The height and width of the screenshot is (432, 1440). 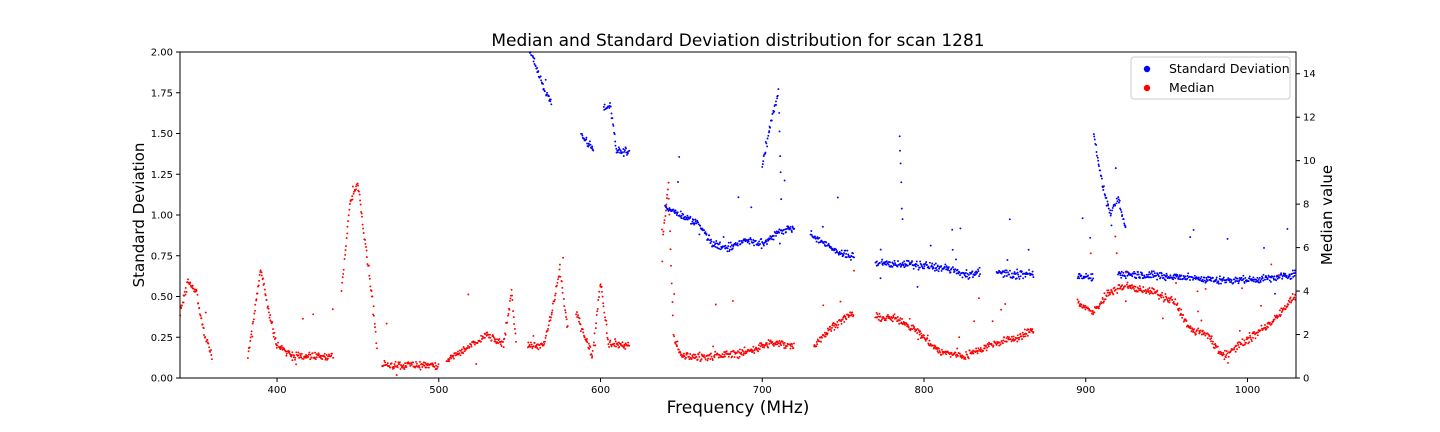 I want to click on legend-box, so click(x=1210, y=78).